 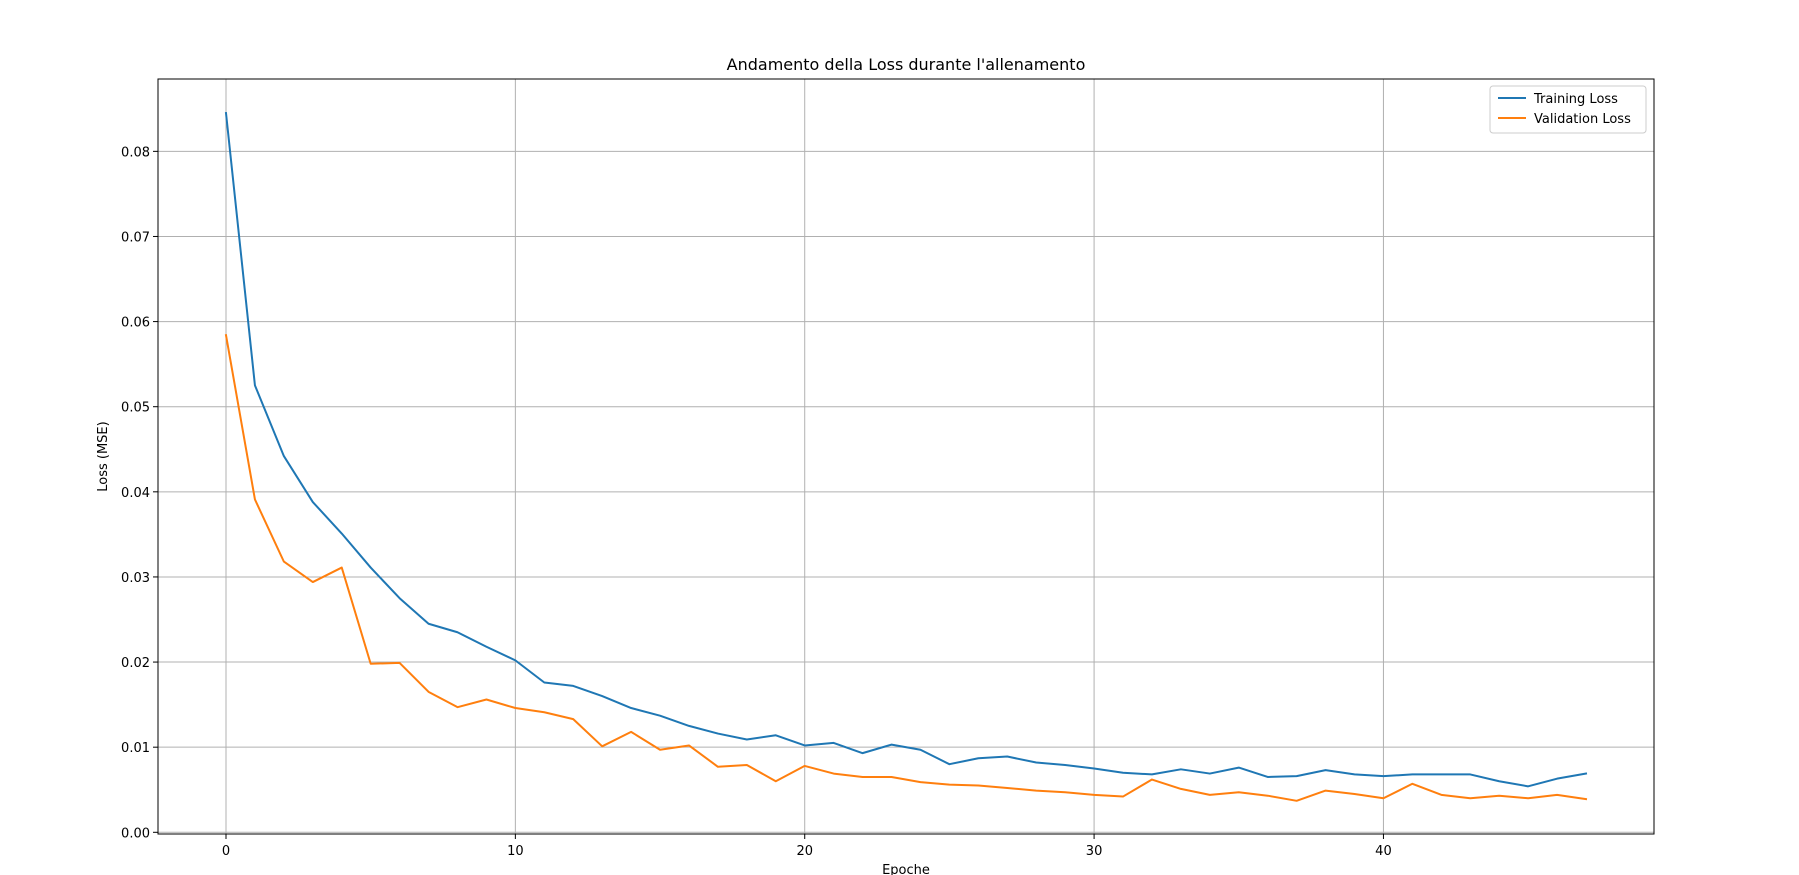 I want to click on x-tick-label: 10, so click(x=515, y=851).